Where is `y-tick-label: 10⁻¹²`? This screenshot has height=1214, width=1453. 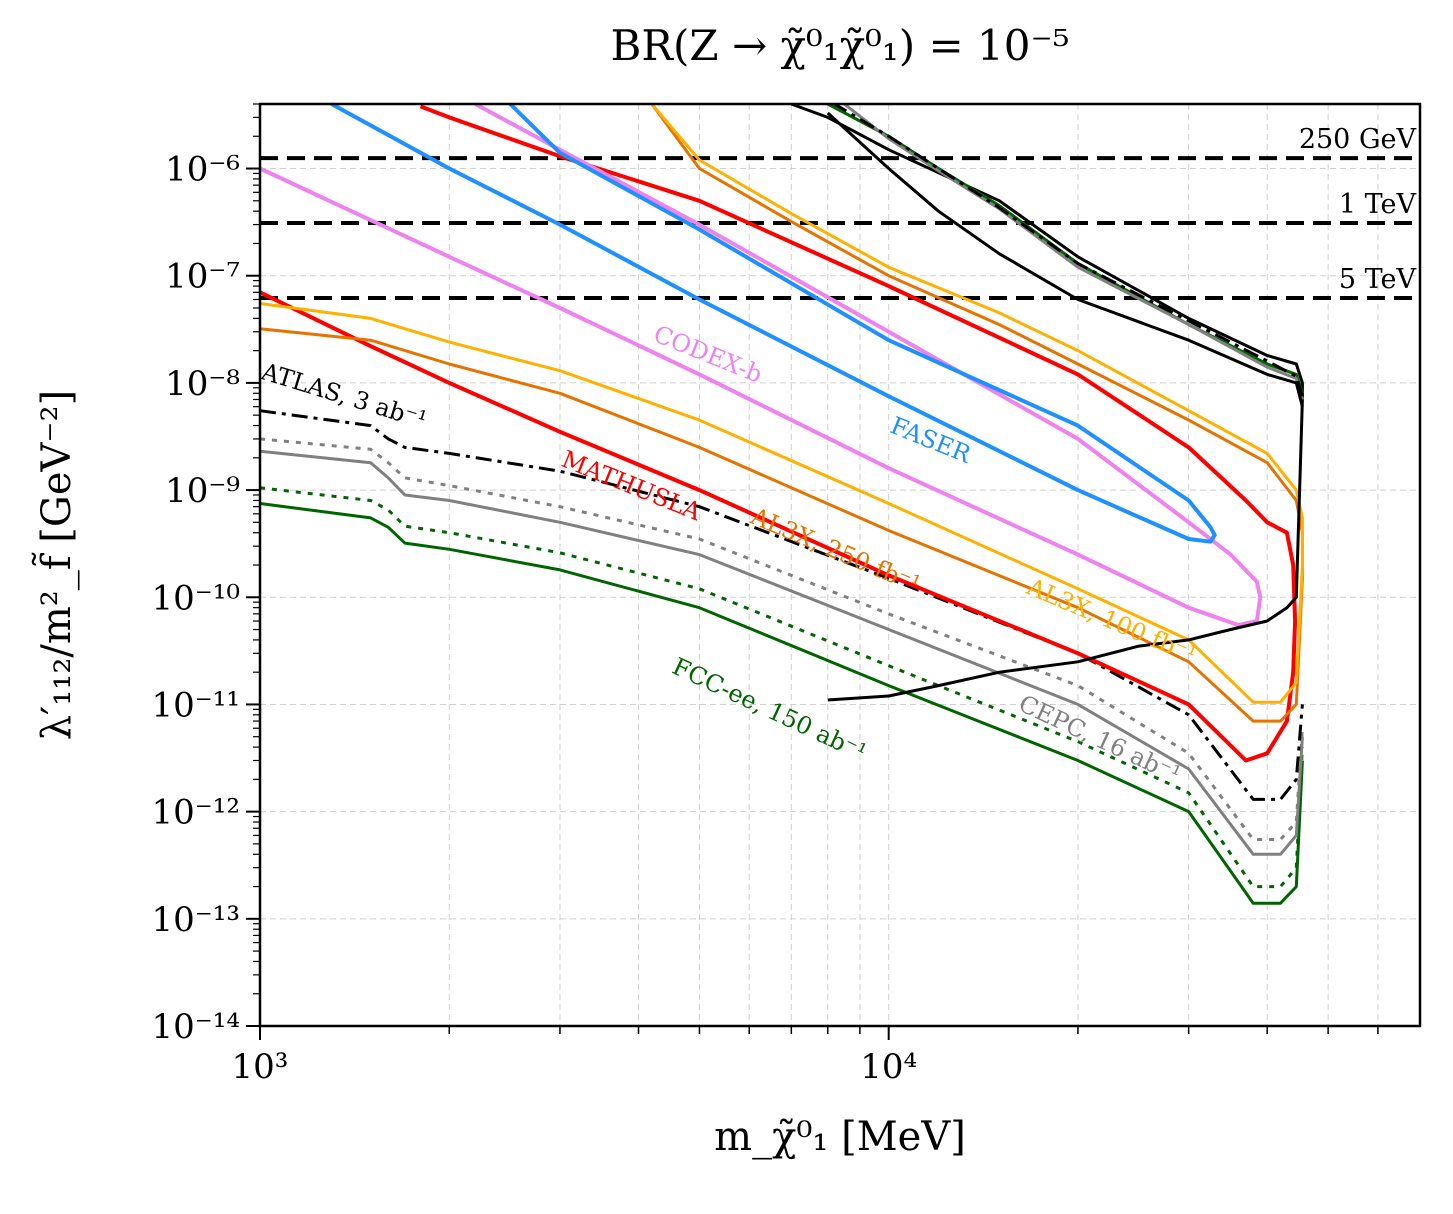
y-tick-label: 10⁻¹² is located at coordinates (196, 813).